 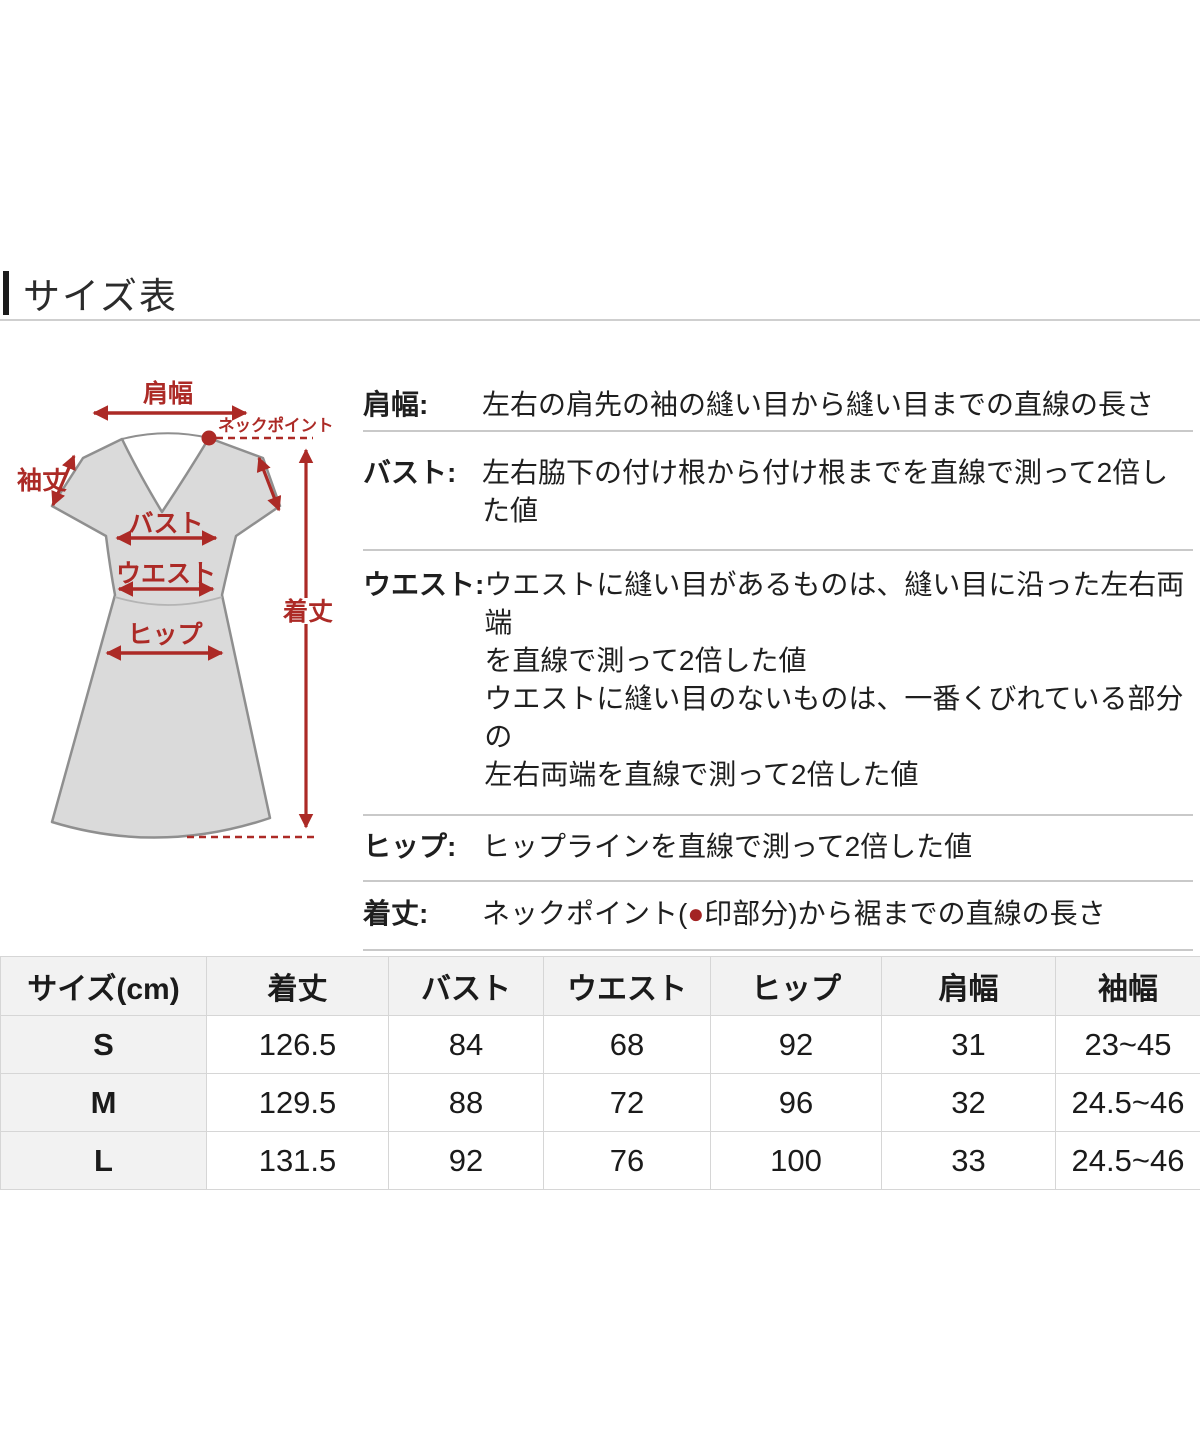 What do you see at coordinates (796, 1160) in the screenshot?
I see `value-cell: 100` at bounding box center [796, 1160].